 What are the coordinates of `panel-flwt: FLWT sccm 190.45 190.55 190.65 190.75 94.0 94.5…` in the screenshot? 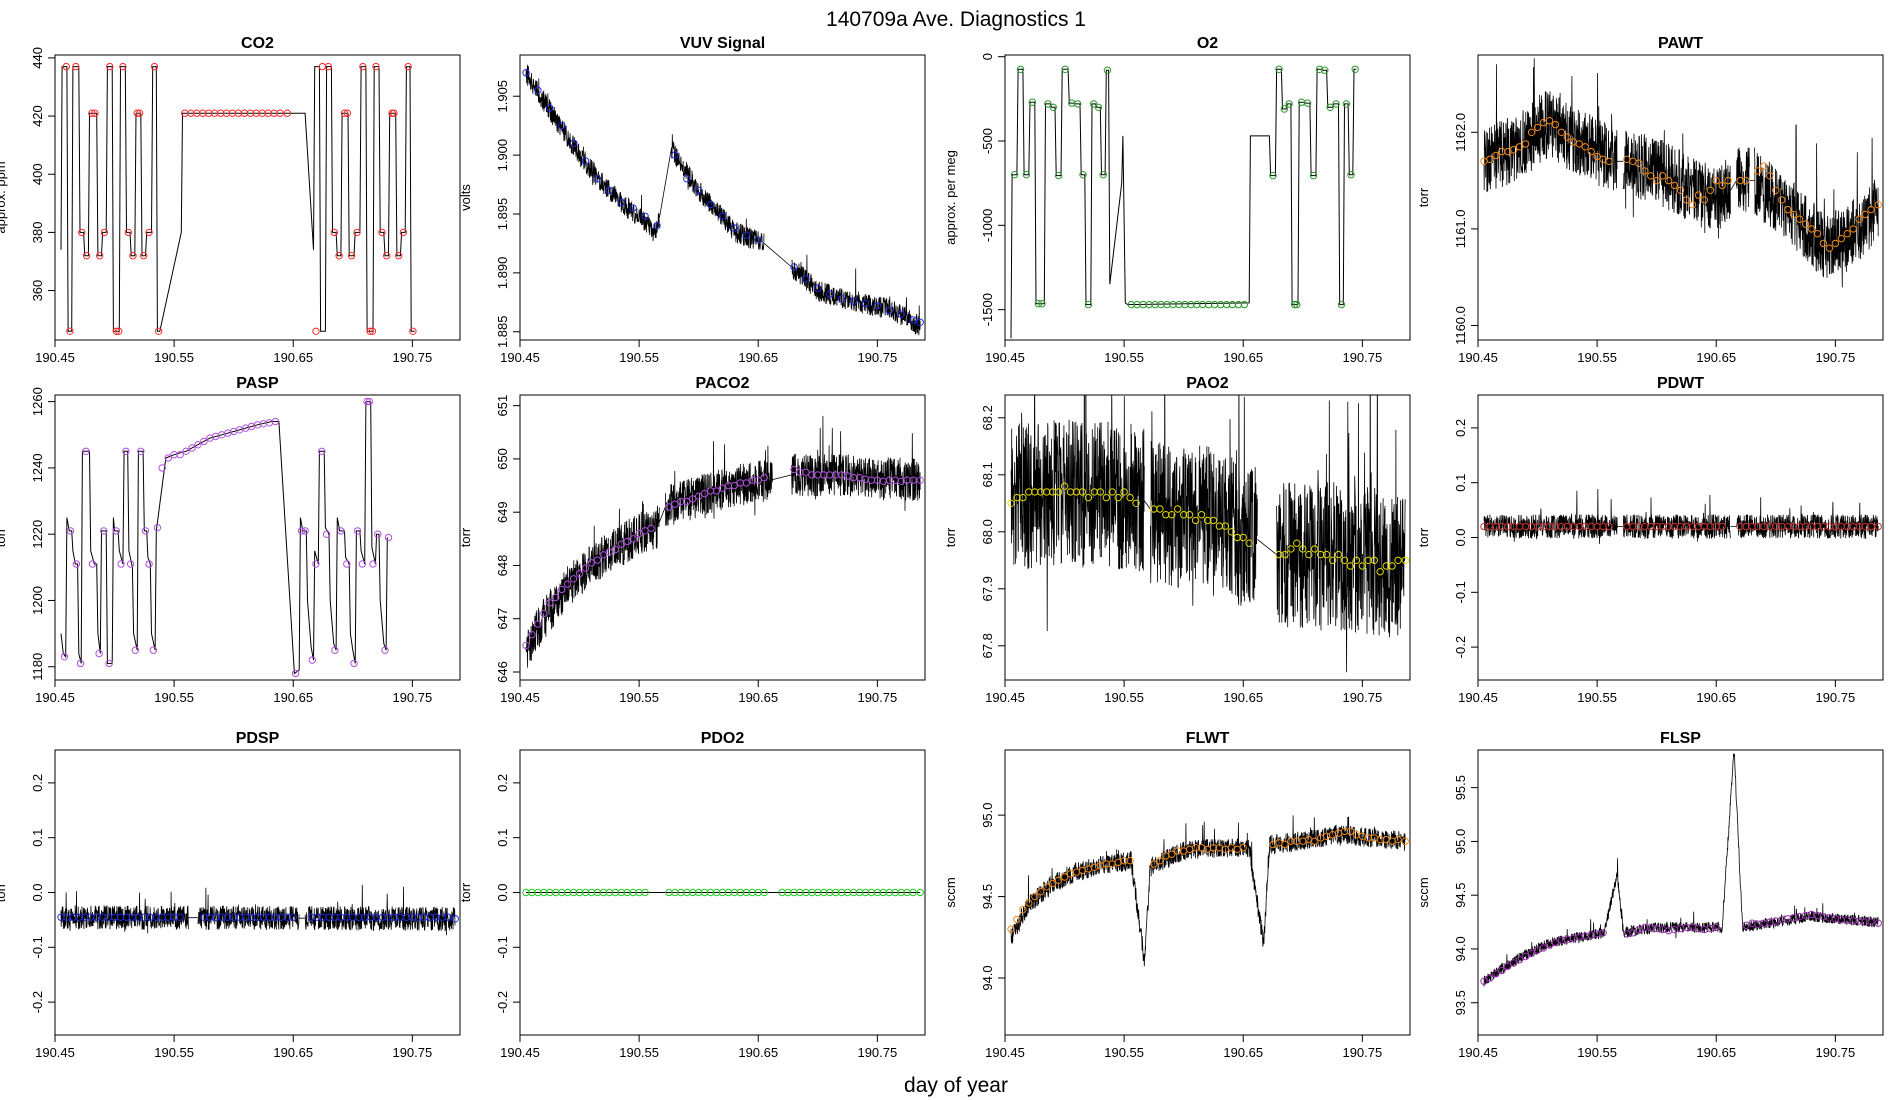 It's located at (1177, 895).